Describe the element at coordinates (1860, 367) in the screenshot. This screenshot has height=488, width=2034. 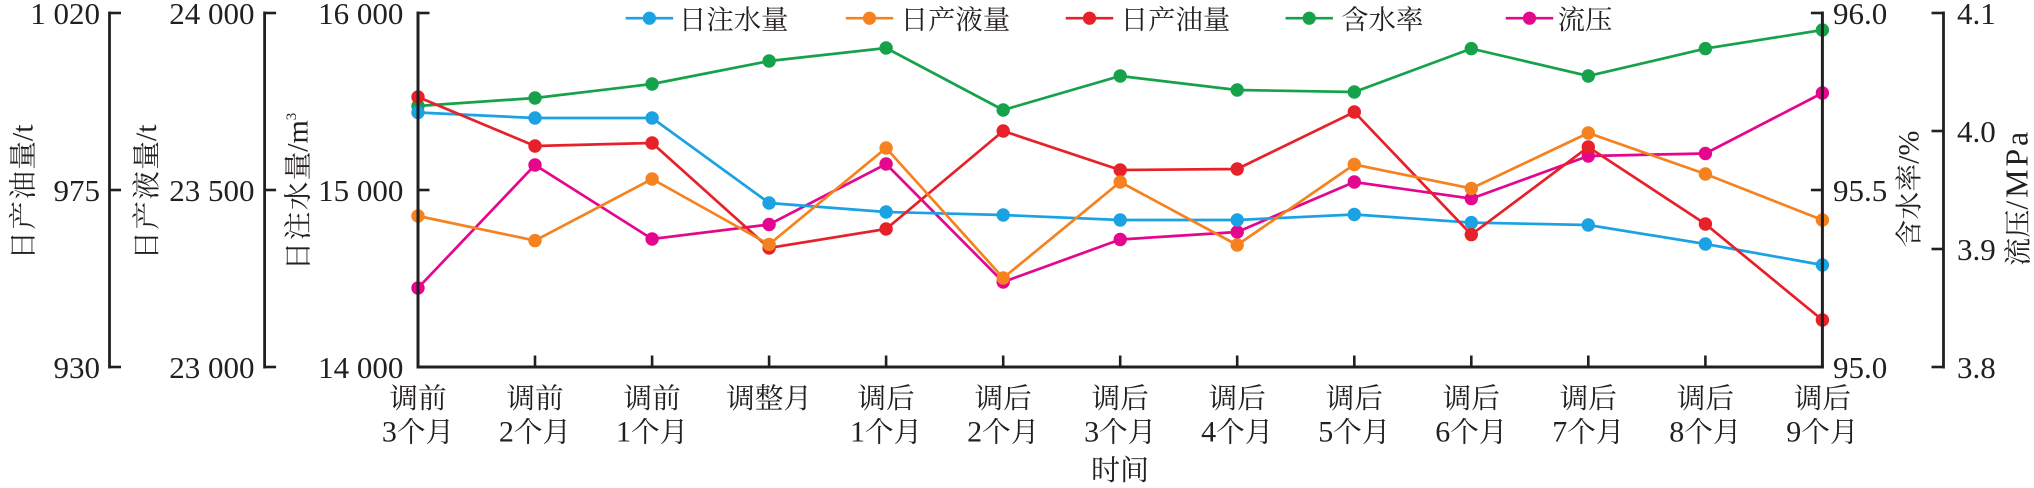
I see `svg-text: 95.0` at that location.